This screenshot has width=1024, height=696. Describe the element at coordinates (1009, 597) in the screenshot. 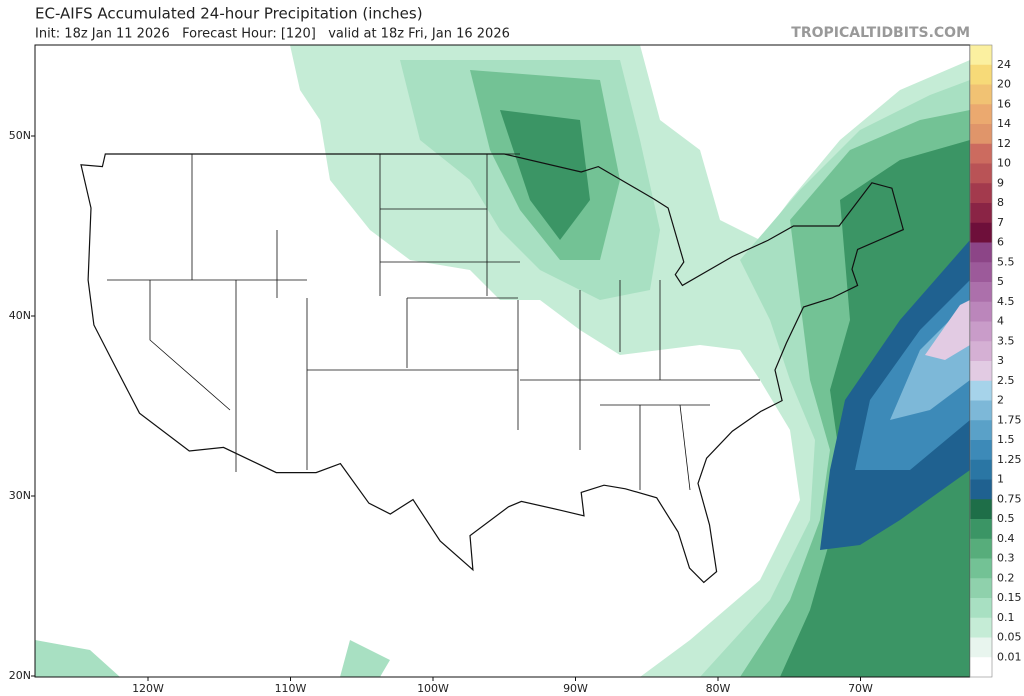

I see `colorbar-label: 0.15` at that location.